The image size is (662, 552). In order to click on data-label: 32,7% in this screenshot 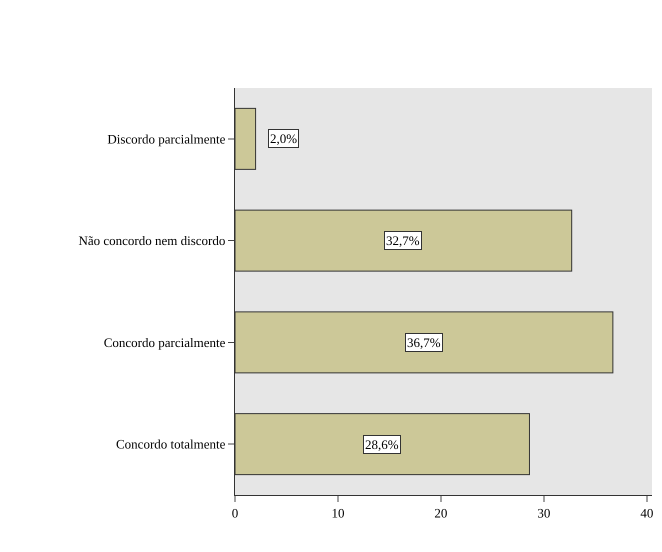, I will do `click(403, 240)`.